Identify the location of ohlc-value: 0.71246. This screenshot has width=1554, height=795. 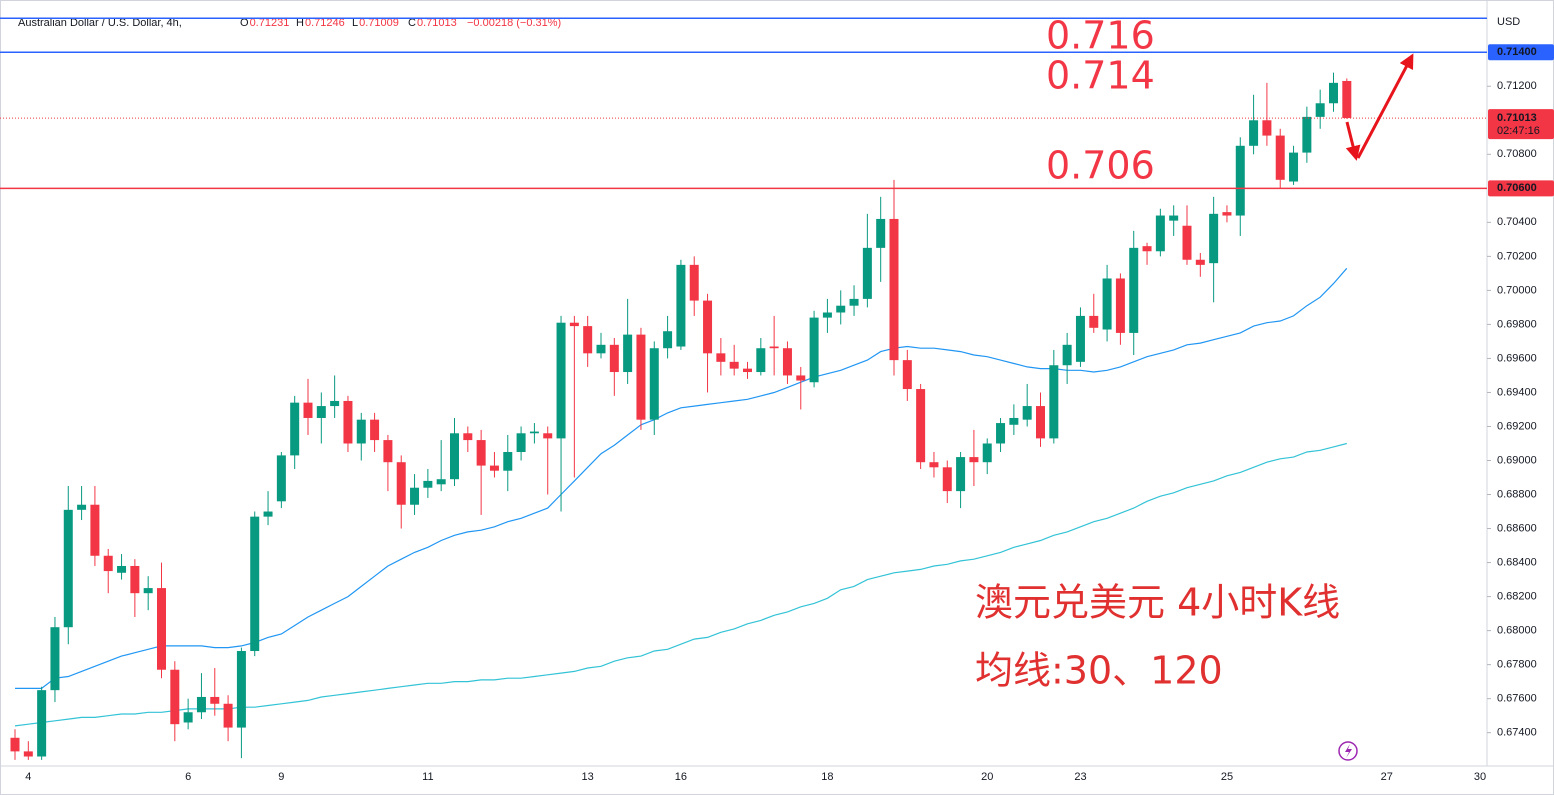
(325, 23).